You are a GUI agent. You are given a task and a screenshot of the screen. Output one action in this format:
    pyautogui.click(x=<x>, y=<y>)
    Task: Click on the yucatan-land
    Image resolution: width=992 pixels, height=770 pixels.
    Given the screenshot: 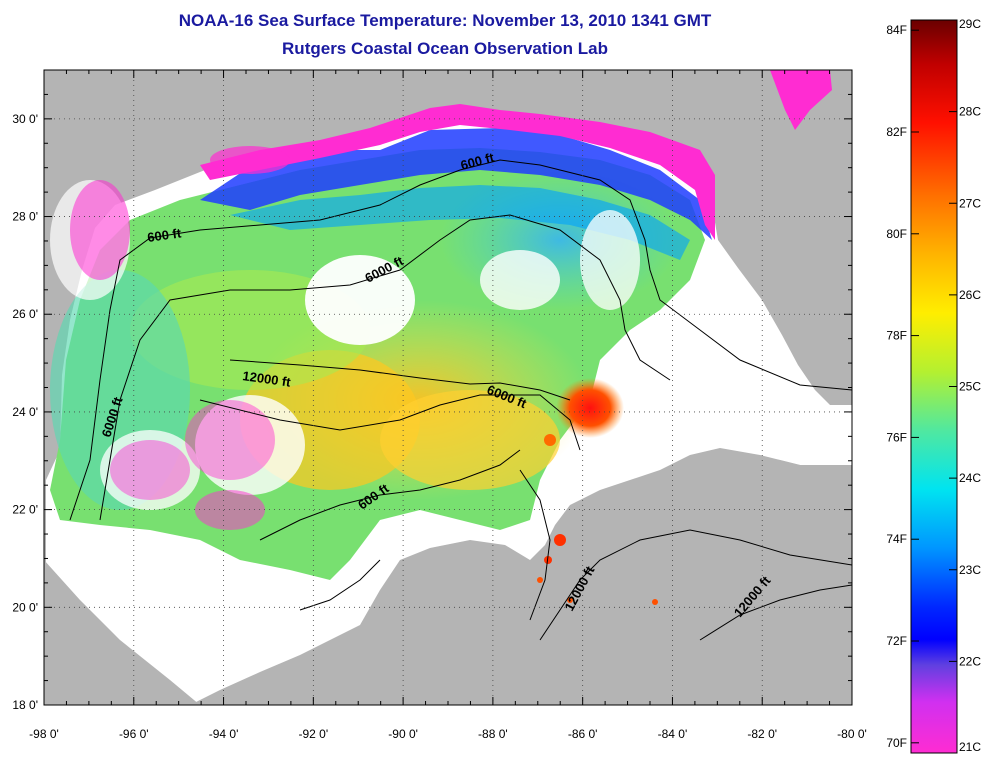 What is the action you would take?
    pyautogui.click(x=477, y=607)
    